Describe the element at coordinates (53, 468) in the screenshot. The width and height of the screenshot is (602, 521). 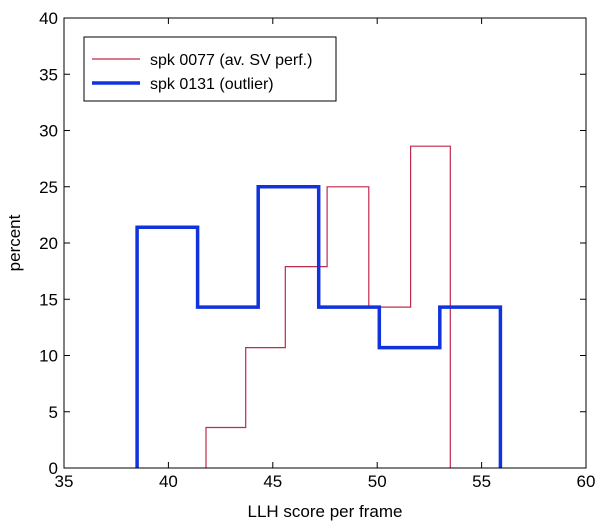
I see `y-tick-label: 0` at that location.